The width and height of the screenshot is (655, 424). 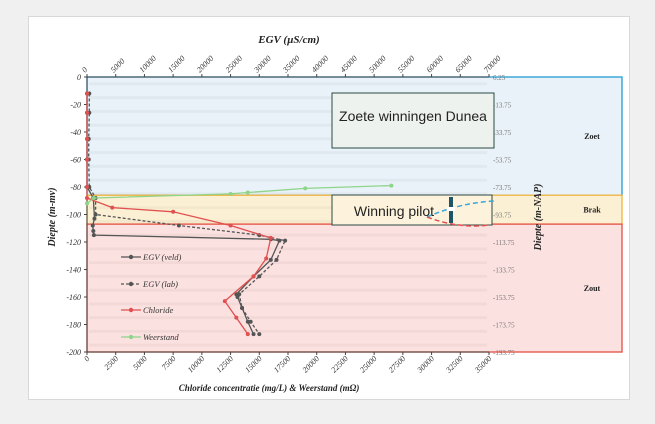 What do you see at coordinates (504, 271) in the screenshot?
I see `y2-tick-label: -133.75` at bounding box center [504, 271].